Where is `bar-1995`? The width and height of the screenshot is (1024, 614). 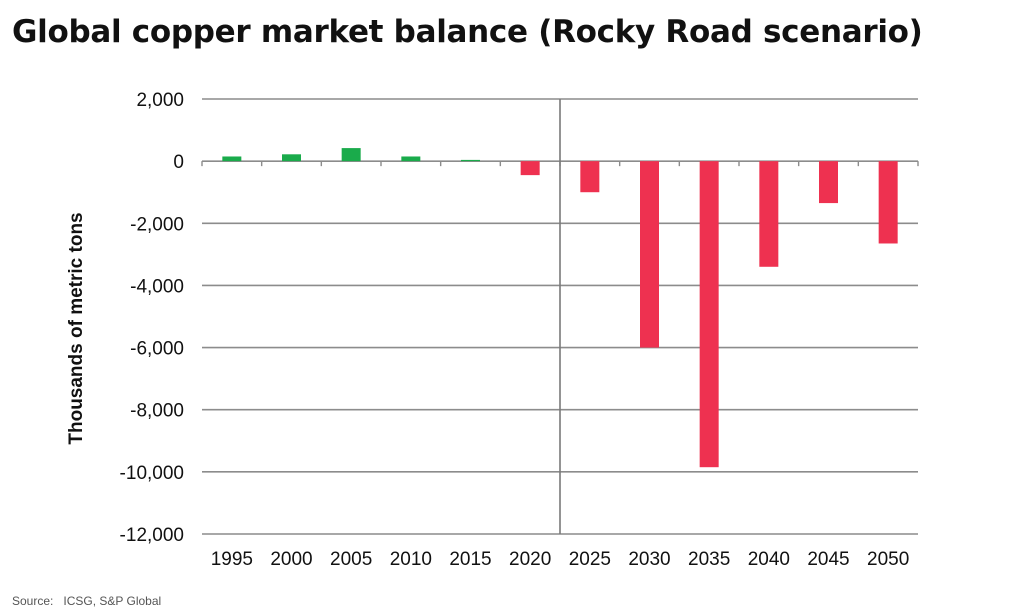
bar-1995 is located at coordinates (232, 159).